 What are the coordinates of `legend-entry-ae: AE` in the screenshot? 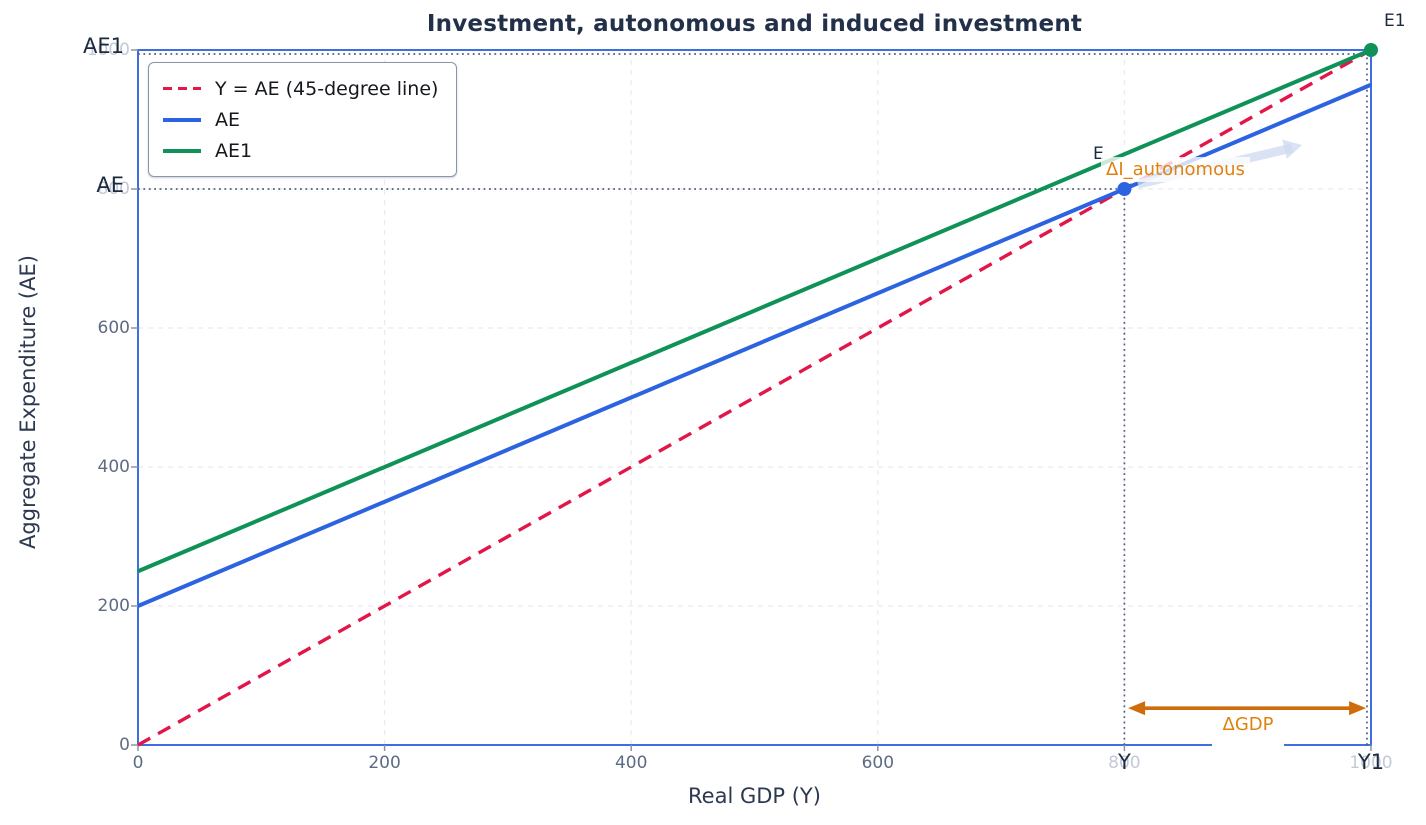 It's located at (300, 119).